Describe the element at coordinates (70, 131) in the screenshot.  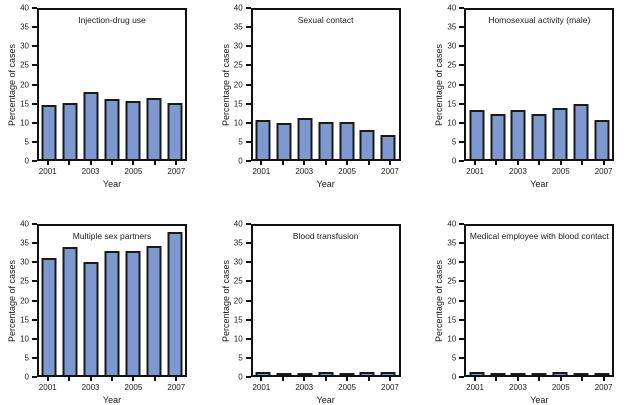
I see `bar-2002` at that location.